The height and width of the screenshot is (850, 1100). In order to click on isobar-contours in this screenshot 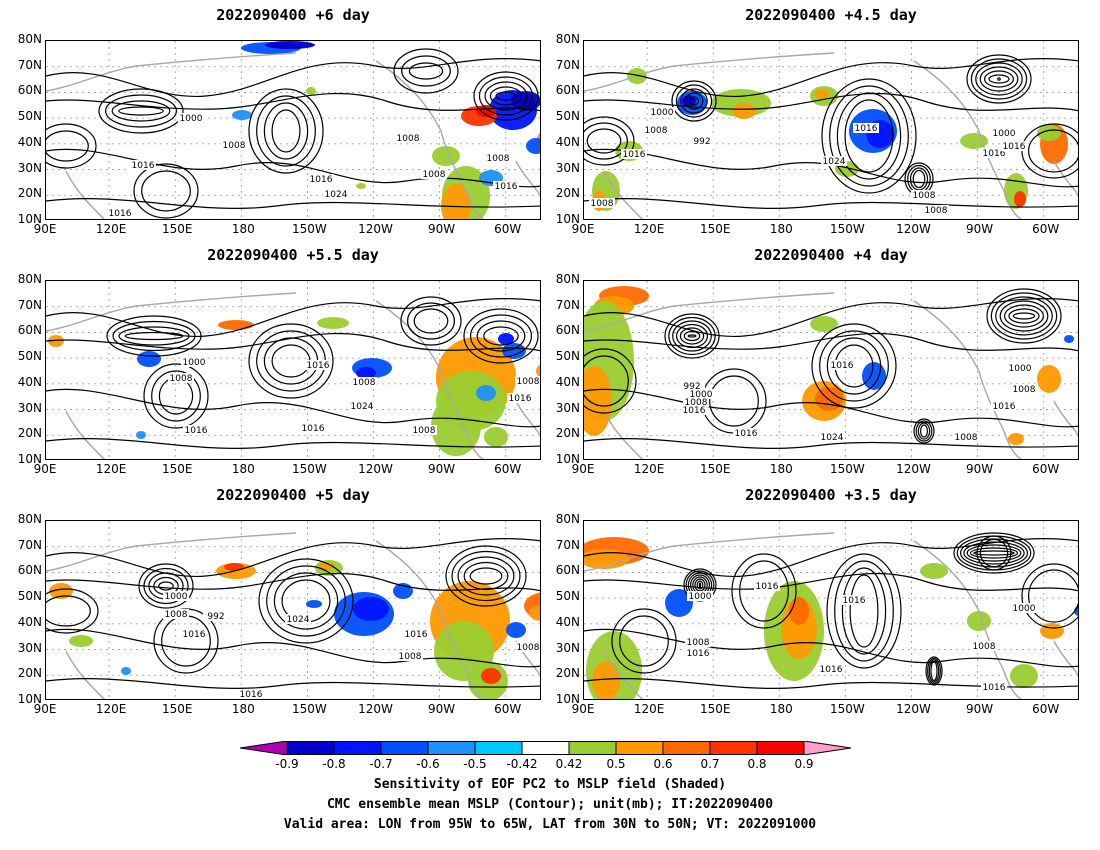, I will do `click(831, 368)`.